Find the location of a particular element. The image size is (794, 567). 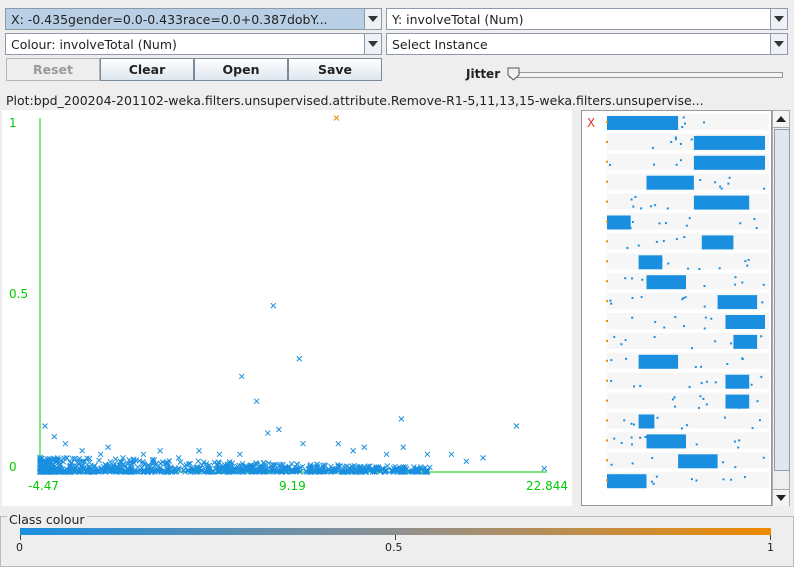

scroll-down-arrow-icon is located at coordinates (781, 497).